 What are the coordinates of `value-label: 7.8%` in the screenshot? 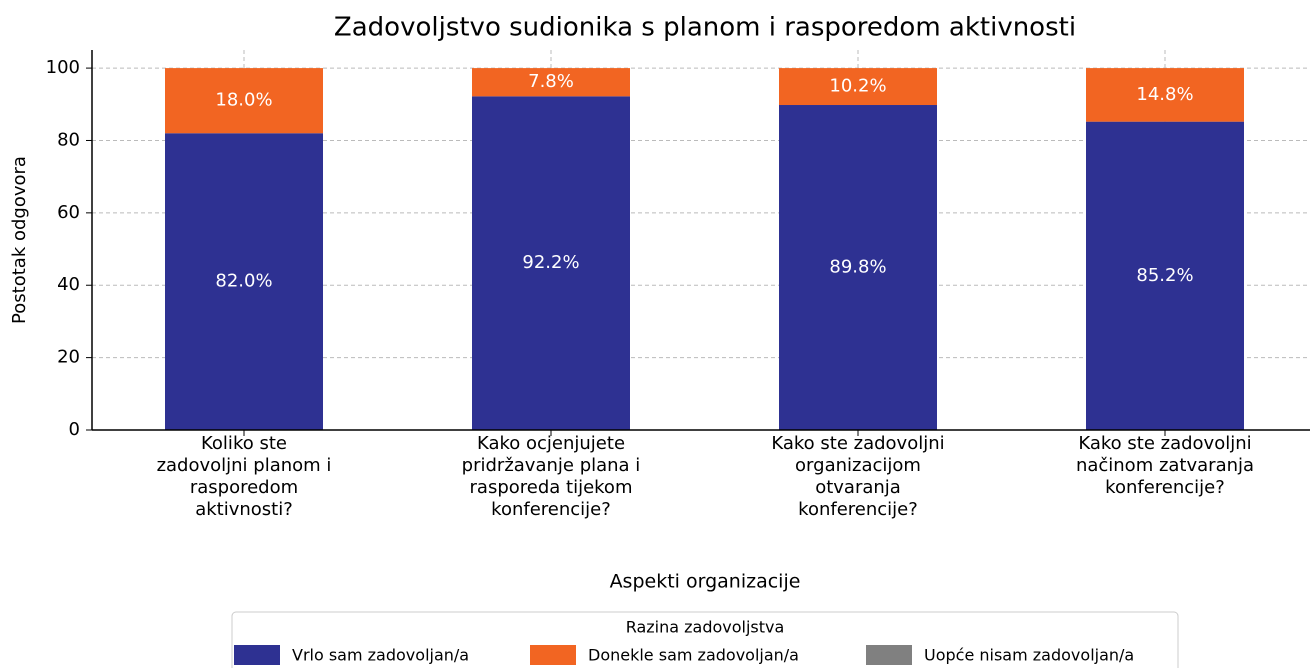 It's located at (551, 81).